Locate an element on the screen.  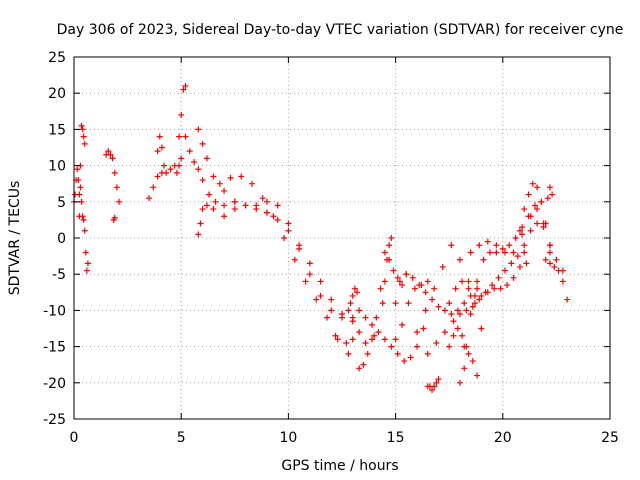
x-tick-label: 15 is located at coordinates (396, 438).